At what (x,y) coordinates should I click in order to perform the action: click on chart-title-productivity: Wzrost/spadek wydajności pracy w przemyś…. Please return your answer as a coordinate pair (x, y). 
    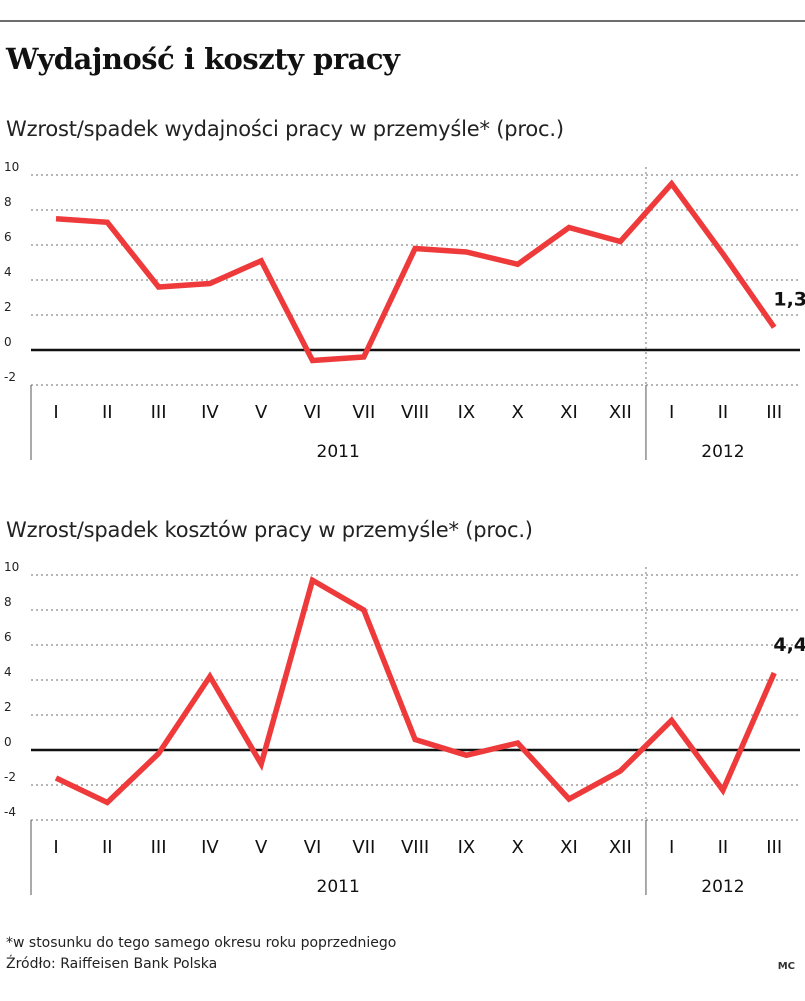
    Looking at the image, I should click on (285, 129).